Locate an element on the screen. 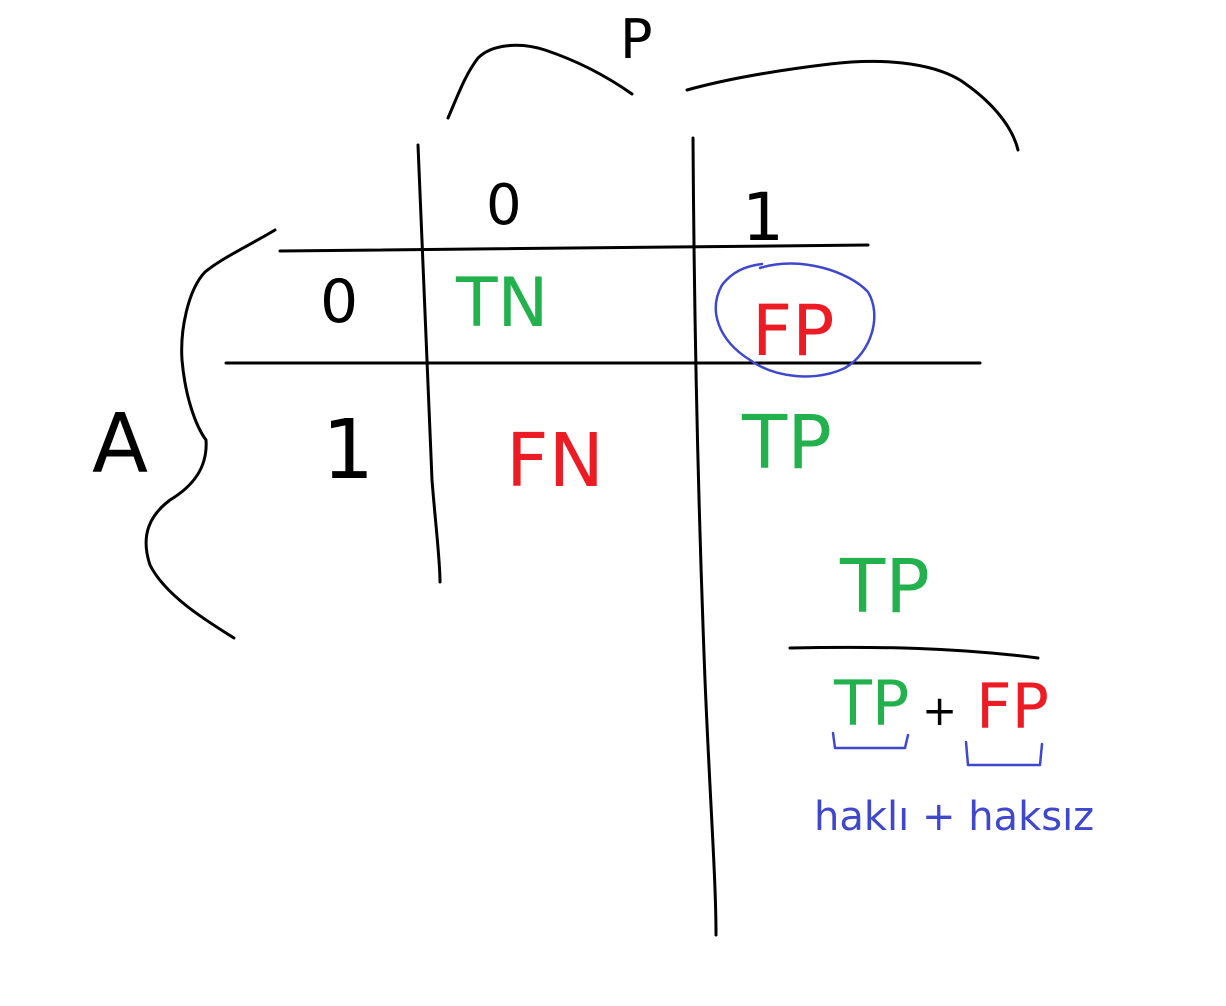 This screenshot has height=1006, width=1226. grid-vertical-right is located at coordinates (704, 536).